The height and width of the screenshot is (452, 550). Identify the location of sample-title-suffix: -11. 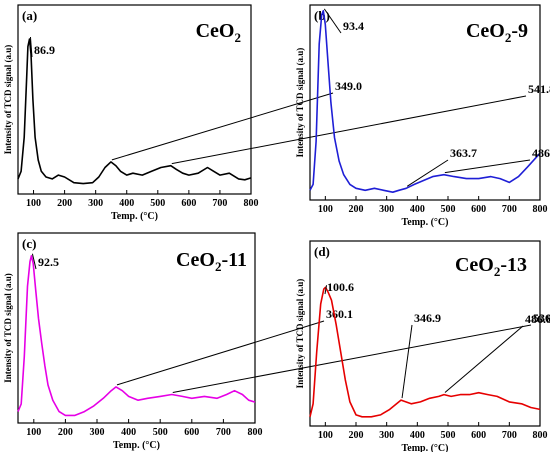
(234, 260).